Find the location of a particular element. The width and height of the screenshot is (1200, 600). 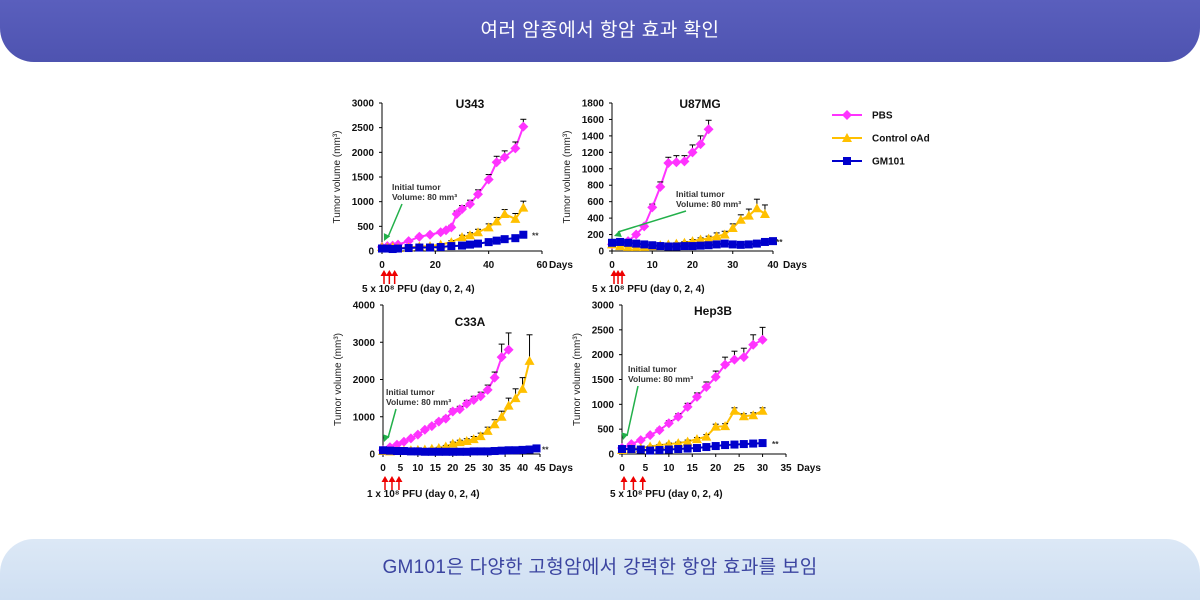

y-tick-label: 600 is located at coordinates (595, 202).